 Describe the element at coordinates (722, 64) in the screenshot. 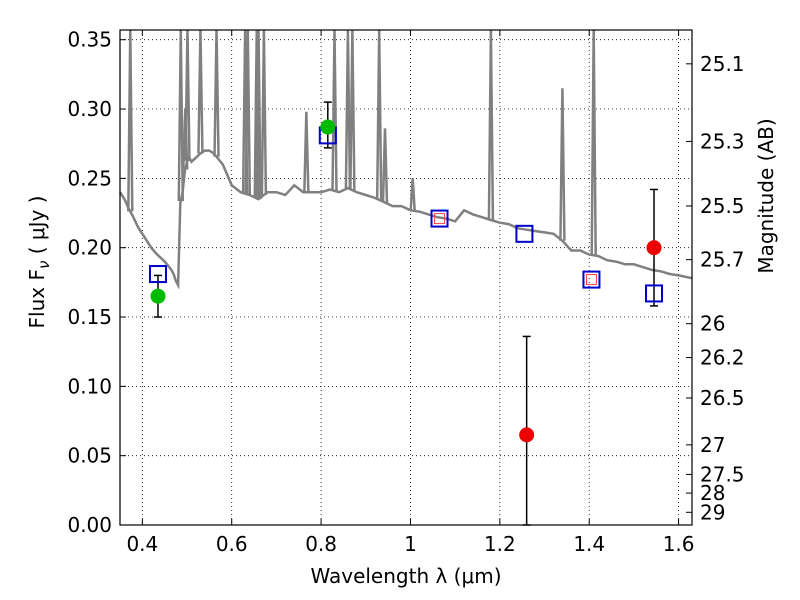

I see `y2-tick-label: 25.1` at that location.